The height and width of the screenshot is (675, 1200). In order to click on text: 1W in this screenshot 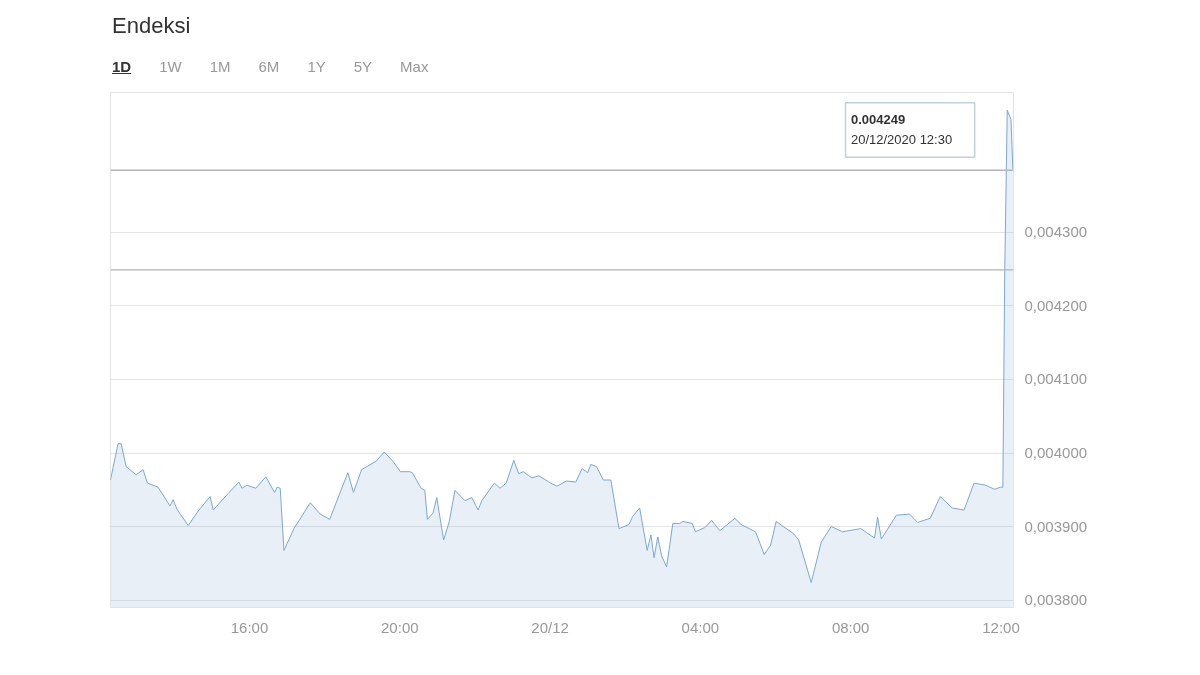, I will do `click(170, 66)`.